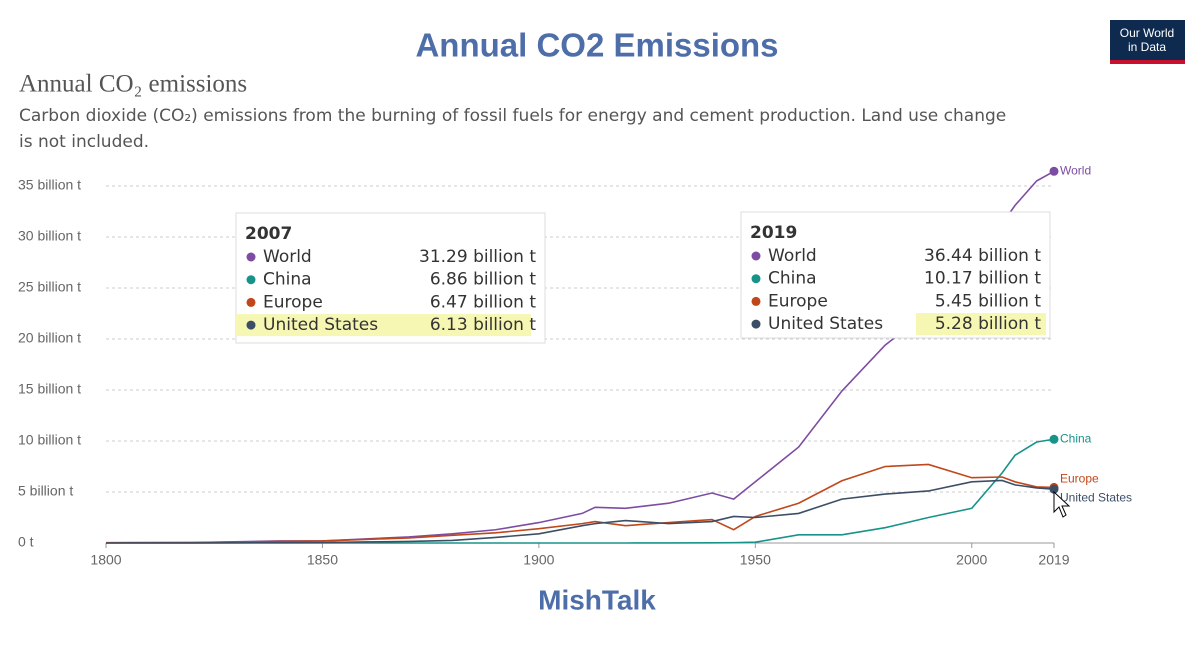 This screenshot has width=1200, height=653. Describe the element at coordinates (596, 45) in the screenshot. I see `page-title: Annual CO2 Emissions` at that location.